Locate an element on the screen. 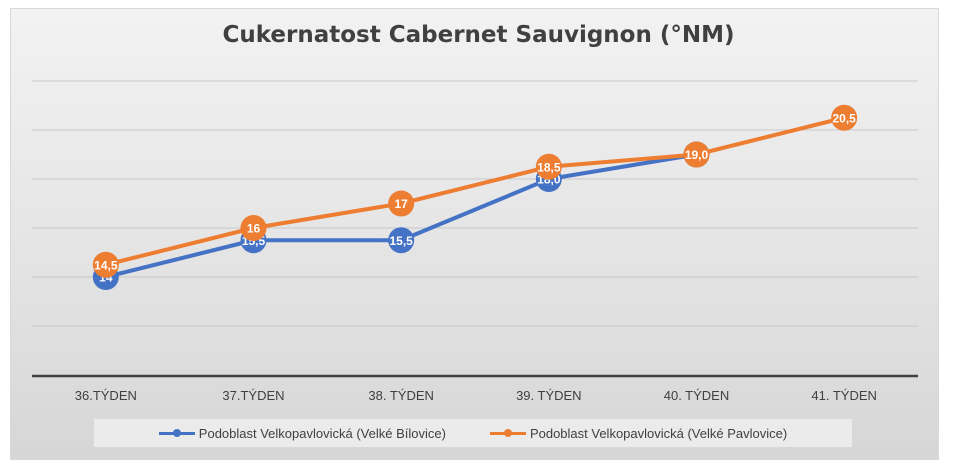  data-label: 15,5 is located at coordinates (401, 241).